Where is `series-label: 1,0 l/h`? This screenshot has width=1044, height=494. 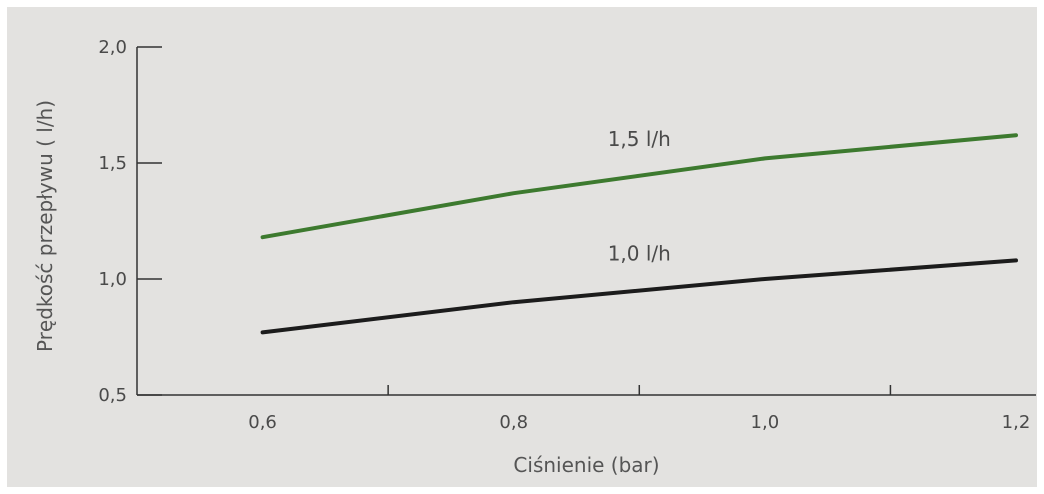 series-label: 1,0 l/h is located at coordinates (639, 254).